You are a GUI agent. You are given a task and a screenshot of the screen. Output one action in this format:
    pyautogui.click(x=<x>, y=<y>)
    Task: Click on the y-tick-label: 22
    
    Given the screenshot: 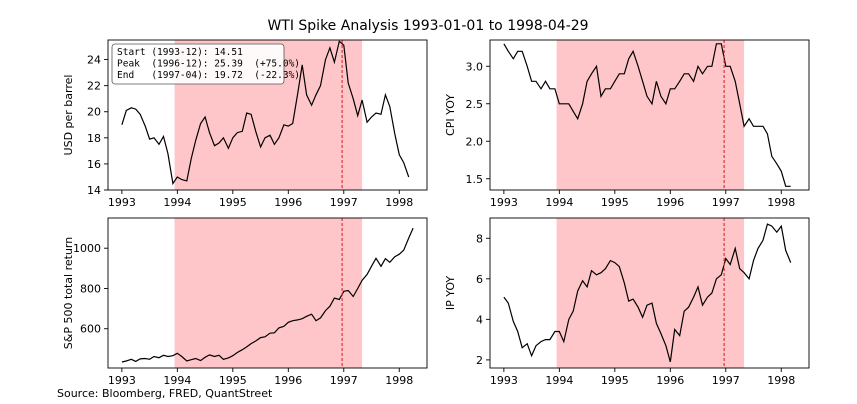 What is the action you would take?
    pyautogui.click(x=94, y=86)
    